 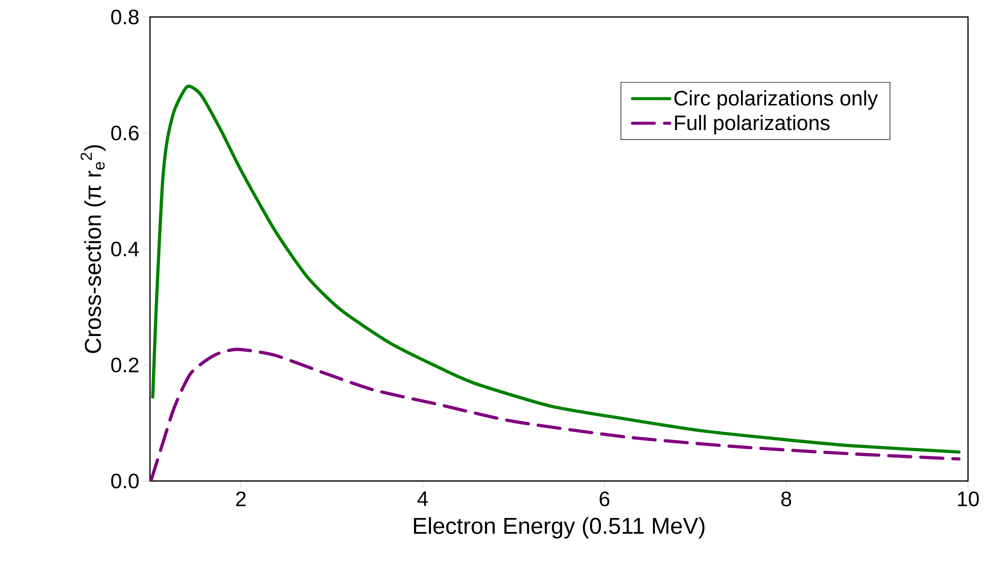 What do you see at coordinates (124, 365) in the screenshot?
I see `y-tick-label: 0.2` at bounding box center [124, 365].